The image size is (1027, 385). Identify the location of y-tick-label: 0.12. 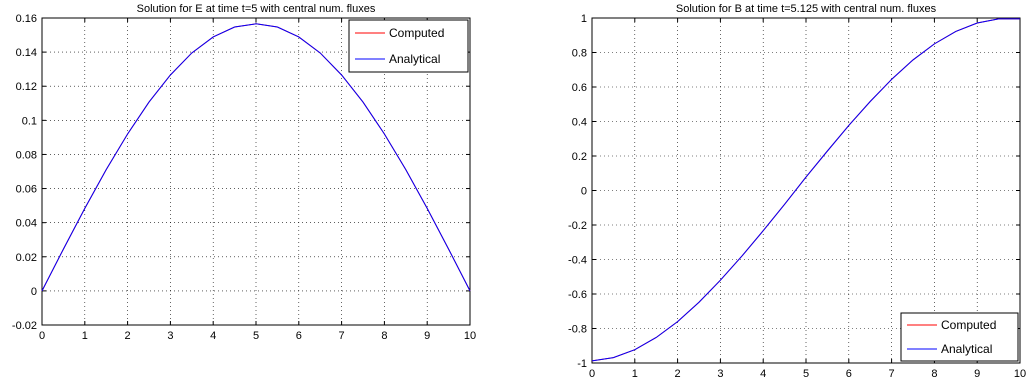
(26, 87).